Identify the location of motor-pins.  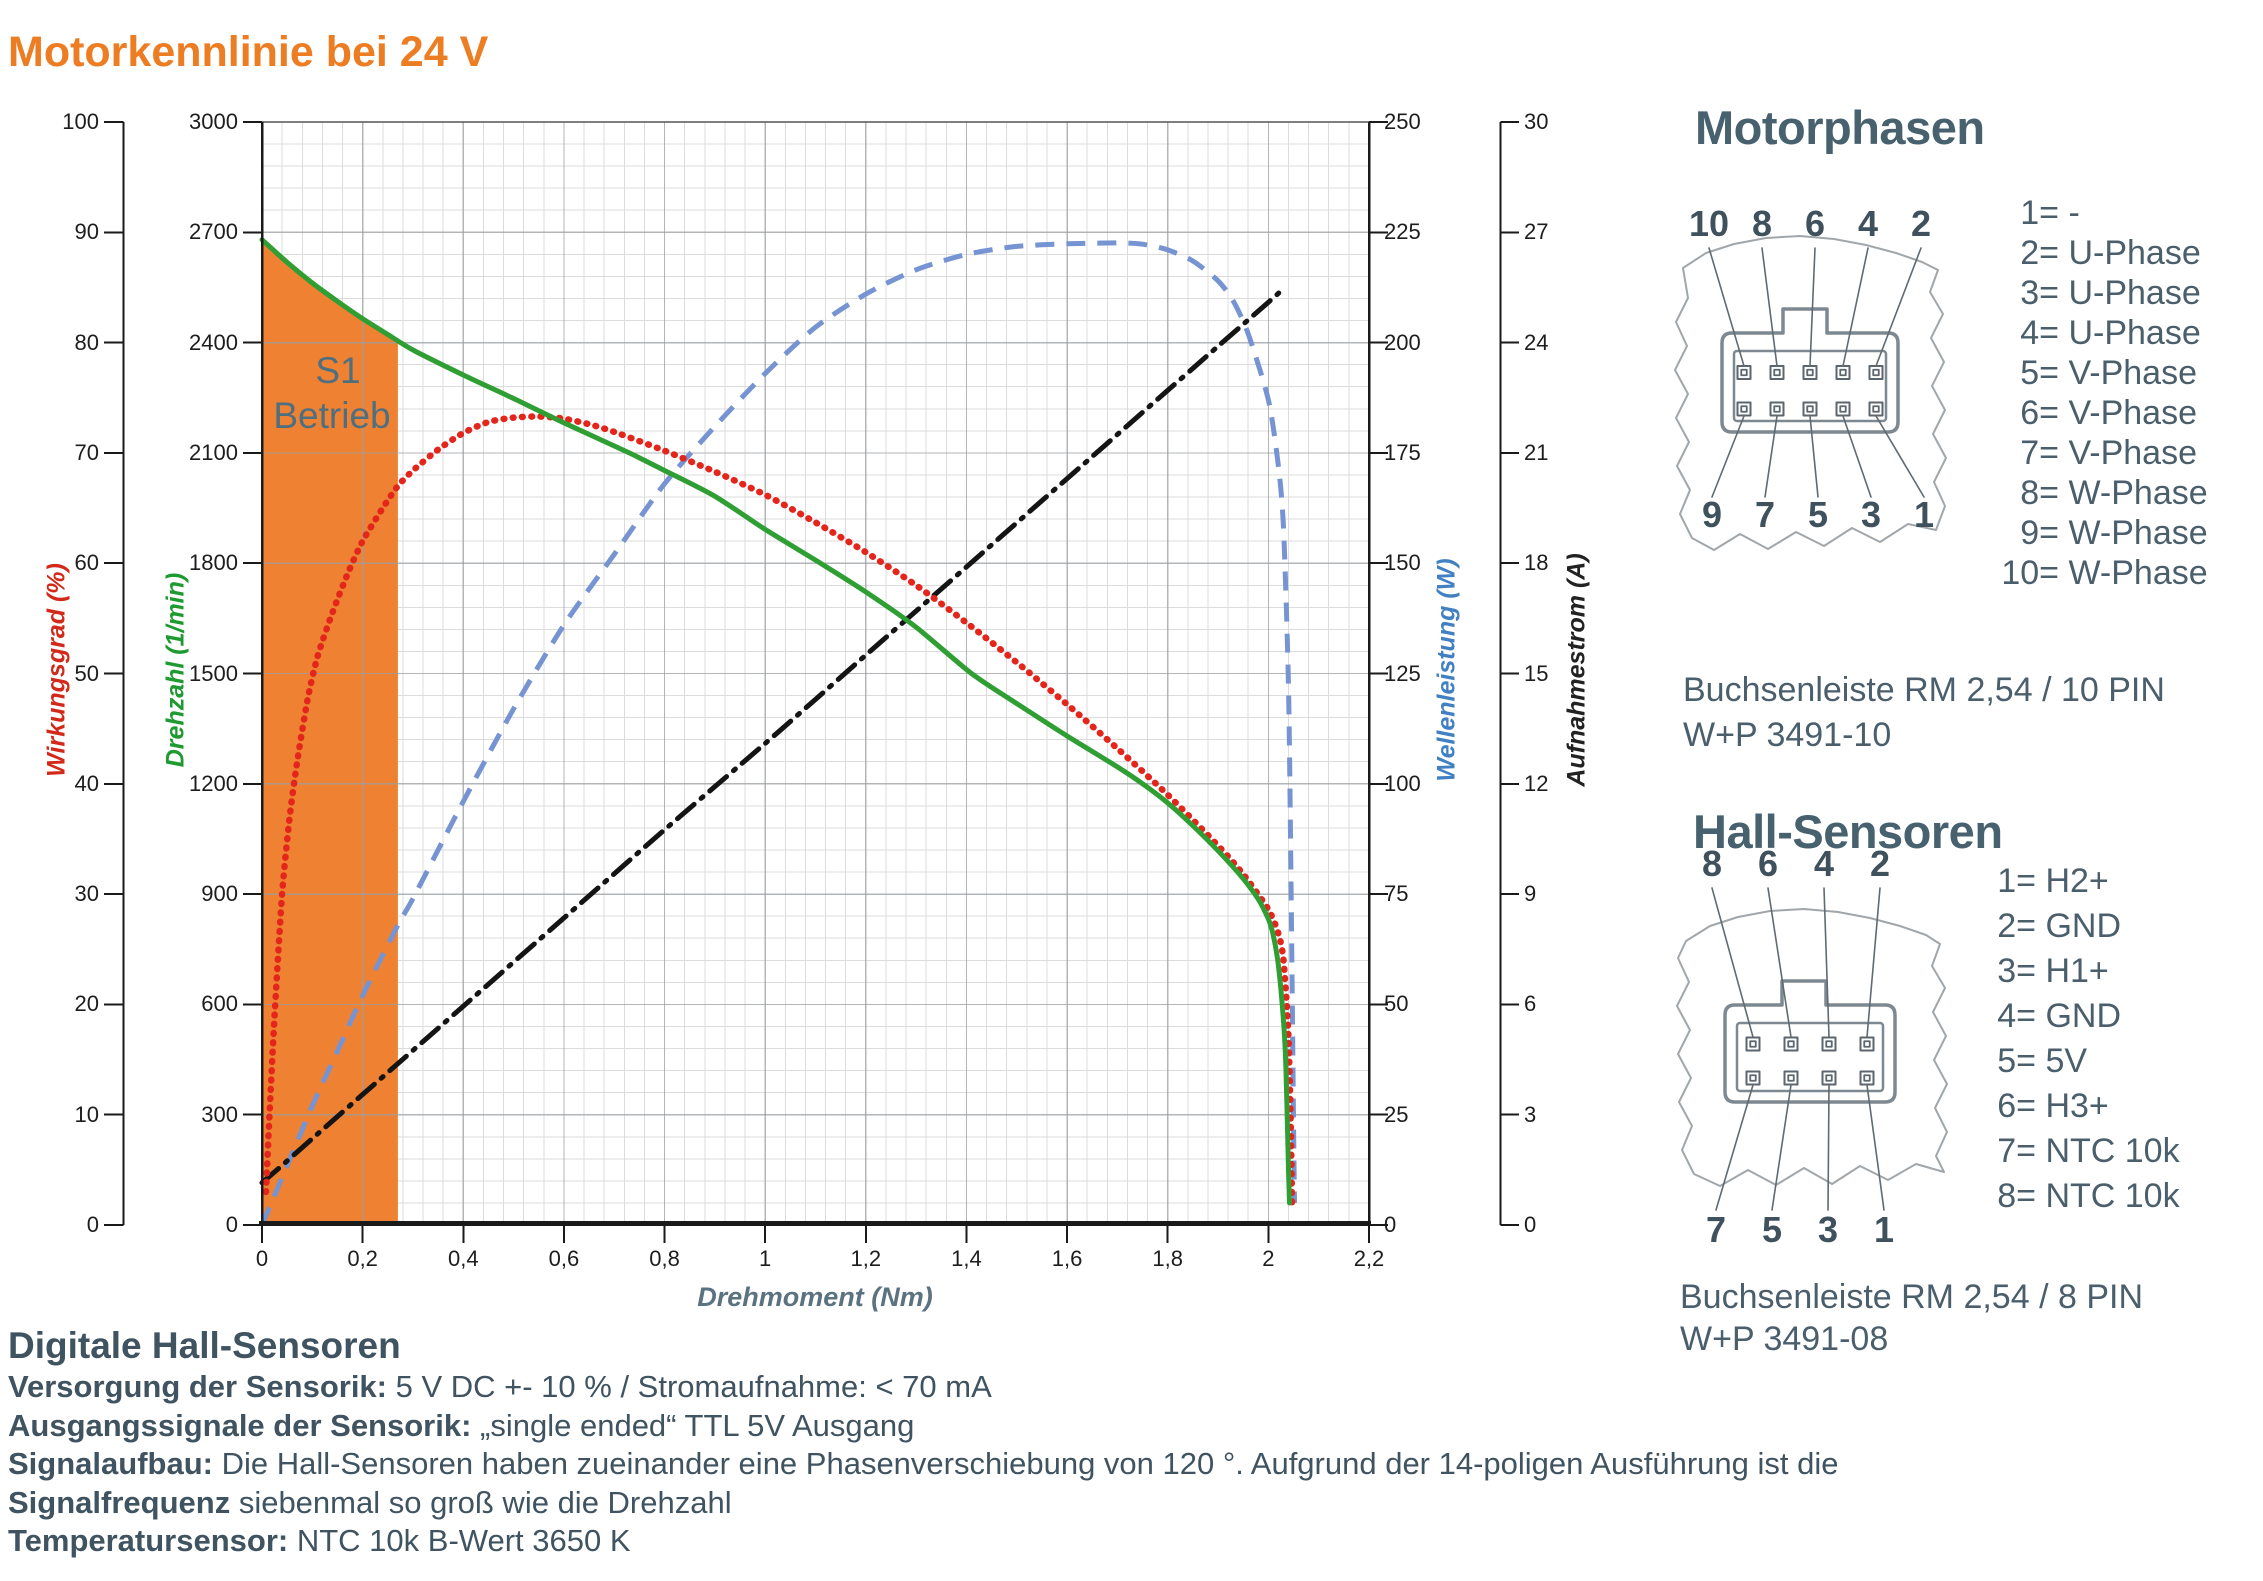
(1810, 391).